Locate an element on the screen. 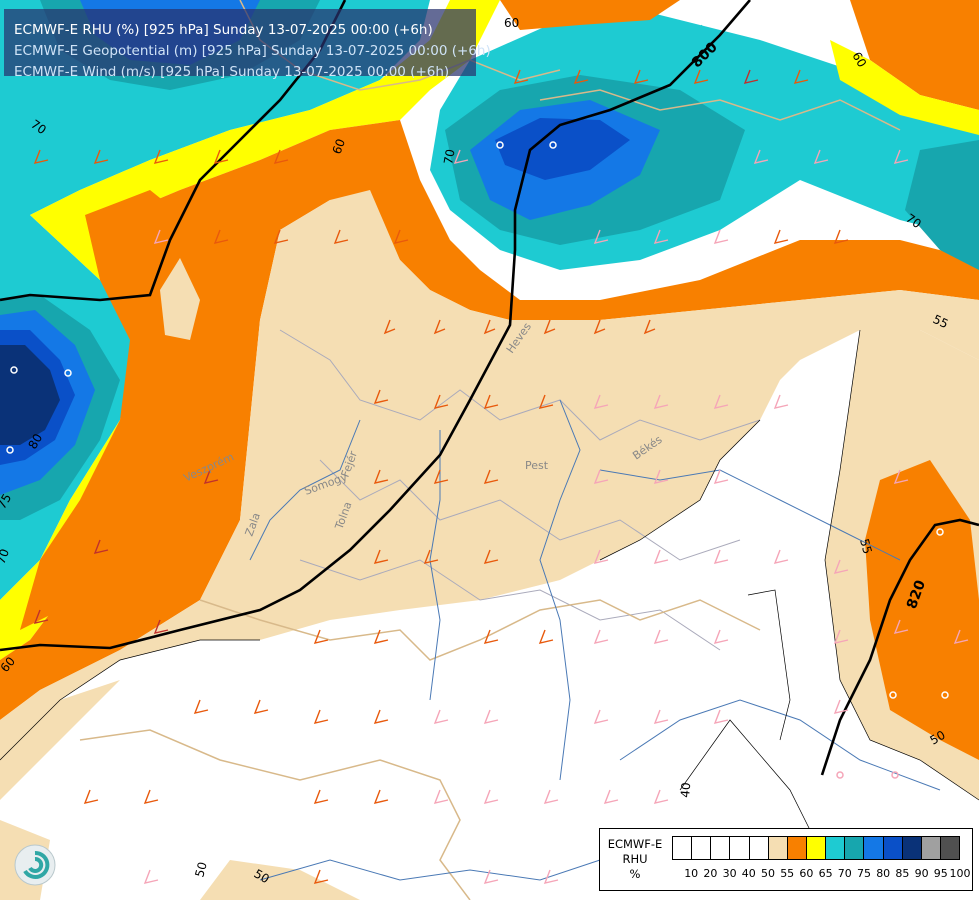 The width and height of the screenshot is (979, 900). rhu-85-north-central is located at coordinates (562, 149).